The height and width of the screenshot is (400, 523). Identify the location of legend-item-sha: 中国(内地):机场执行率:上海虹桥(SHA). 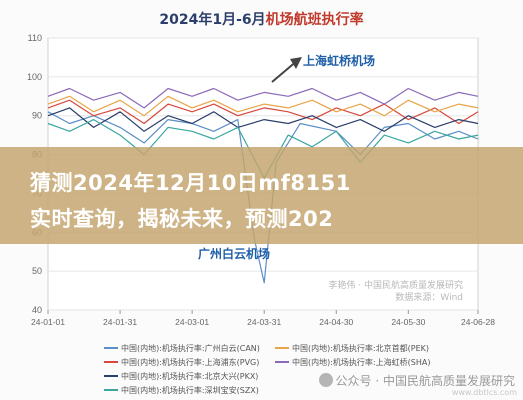
(352, 362).